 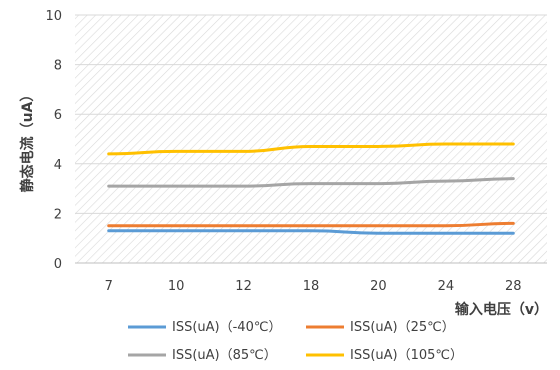 I want to click on legend-label-1: ISS(uA)（25℃）, so click(x=402, y=327).